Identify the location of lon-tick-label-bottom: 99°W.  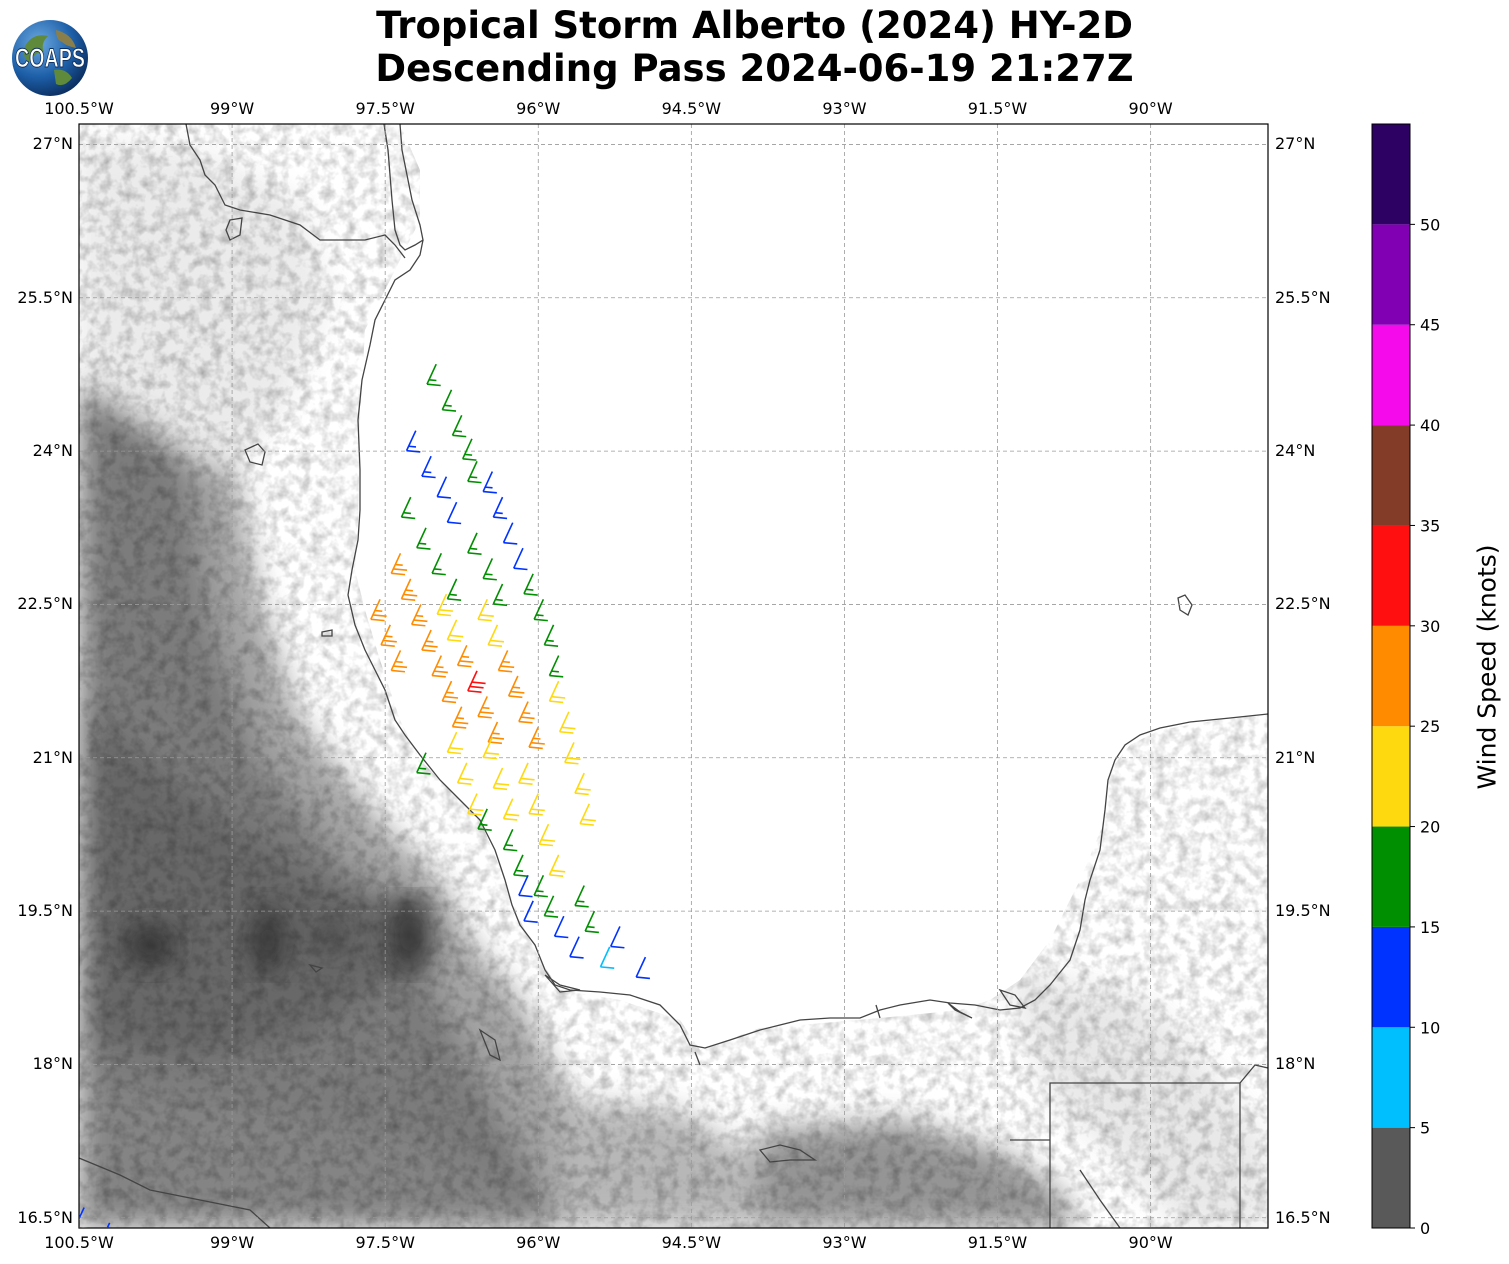
(232, 1242).